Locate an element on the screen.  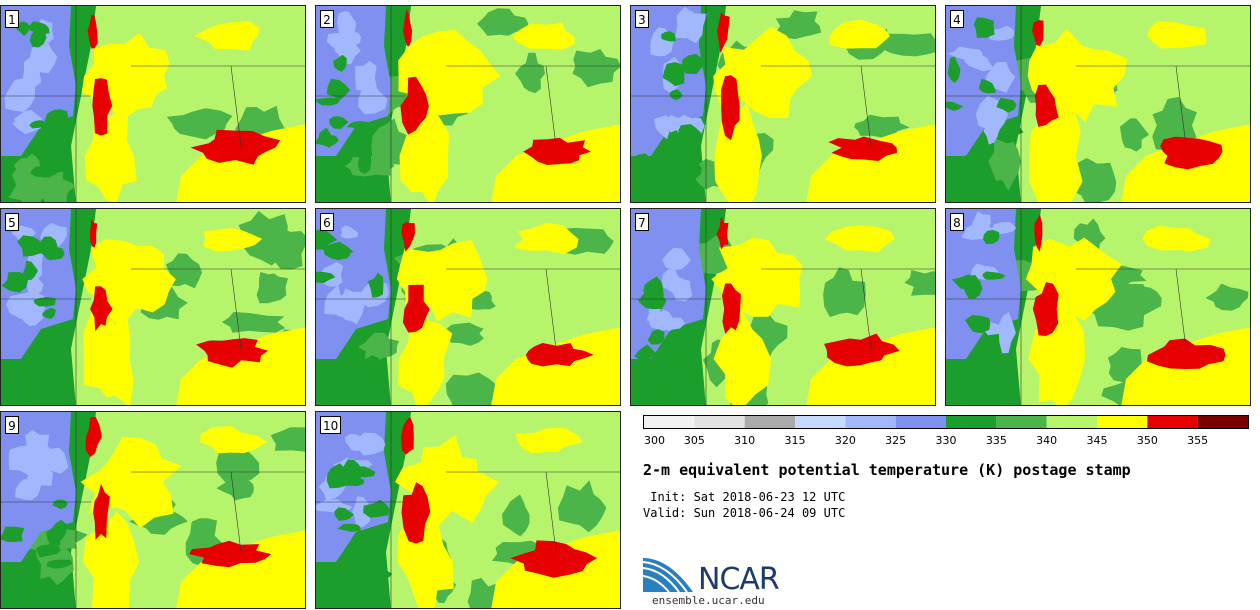
panel-number: 6 is located at coordinates (327, 222).